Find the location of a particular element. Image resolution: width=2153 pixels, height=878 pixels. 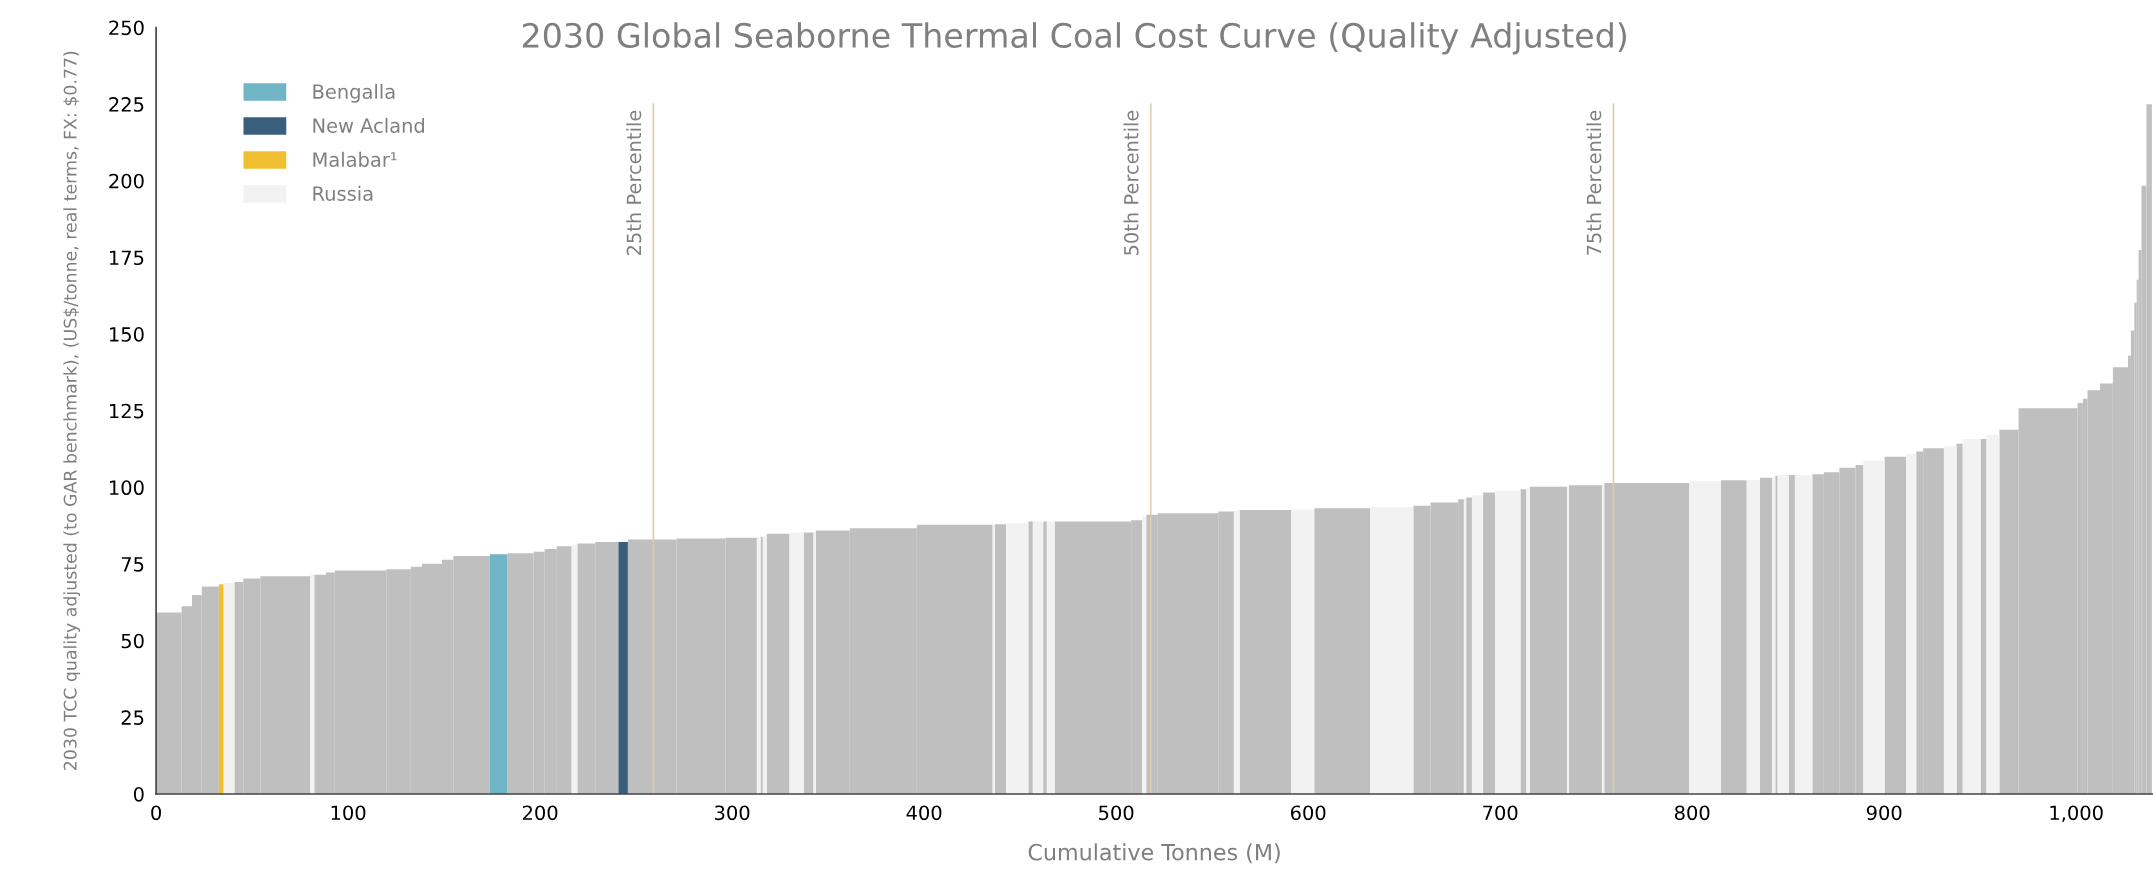

y-tick-label: 100 is located at coordinates (127, 488).